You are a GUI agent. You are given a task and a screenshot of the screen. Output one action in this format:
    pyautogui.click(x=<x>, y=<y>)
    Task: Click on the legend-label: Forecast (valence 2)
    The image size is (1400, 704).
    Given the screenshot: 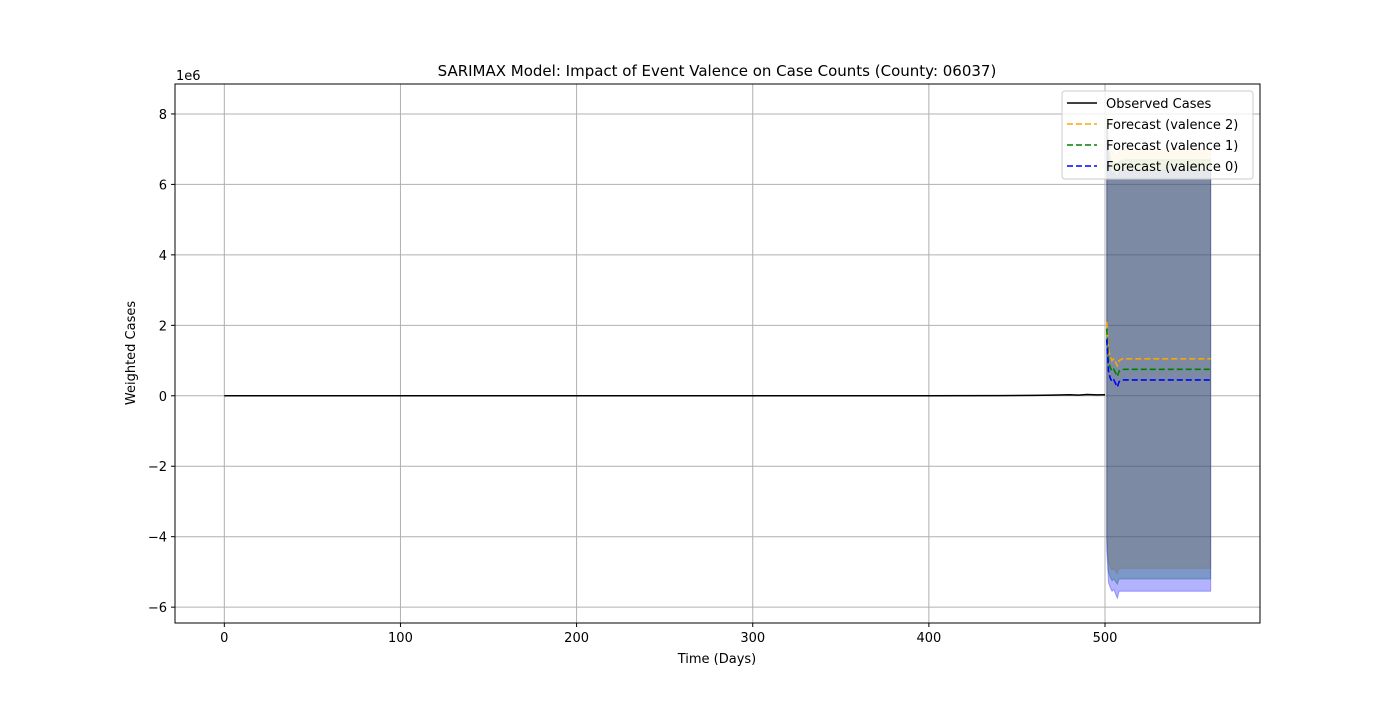 What is the action you would take?
    pyautogui.click(x=1172, y=125)
    